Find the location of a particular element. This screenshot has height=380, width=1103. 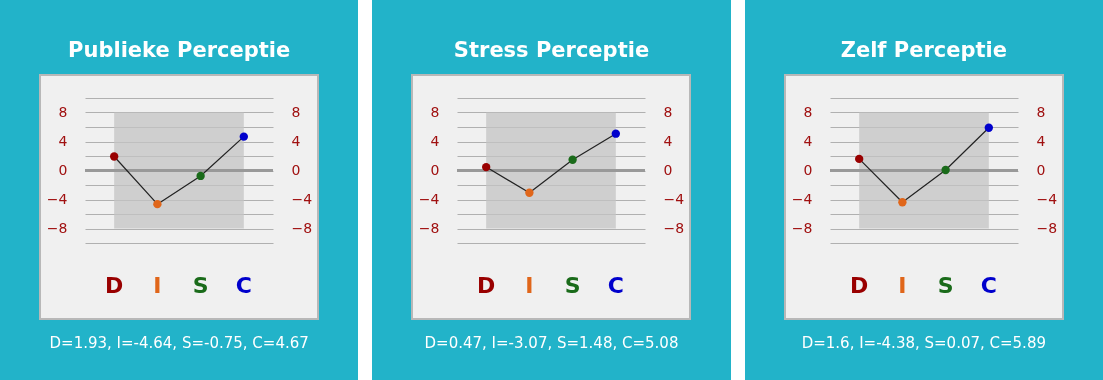

chart-title: Publieke Perceptie is located at coordinates (179, 51).